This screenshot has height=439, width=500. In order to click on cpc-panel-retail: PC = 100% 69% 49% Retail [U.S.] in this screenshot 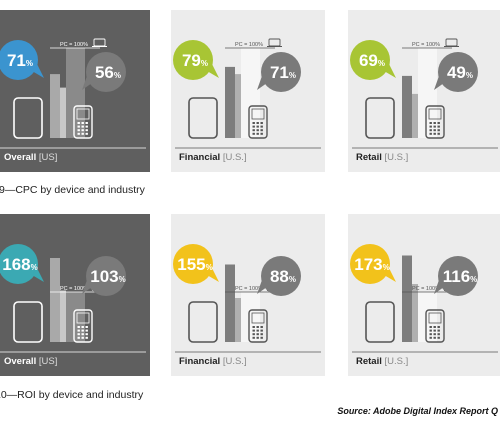, I will do `click(424, 91)`.